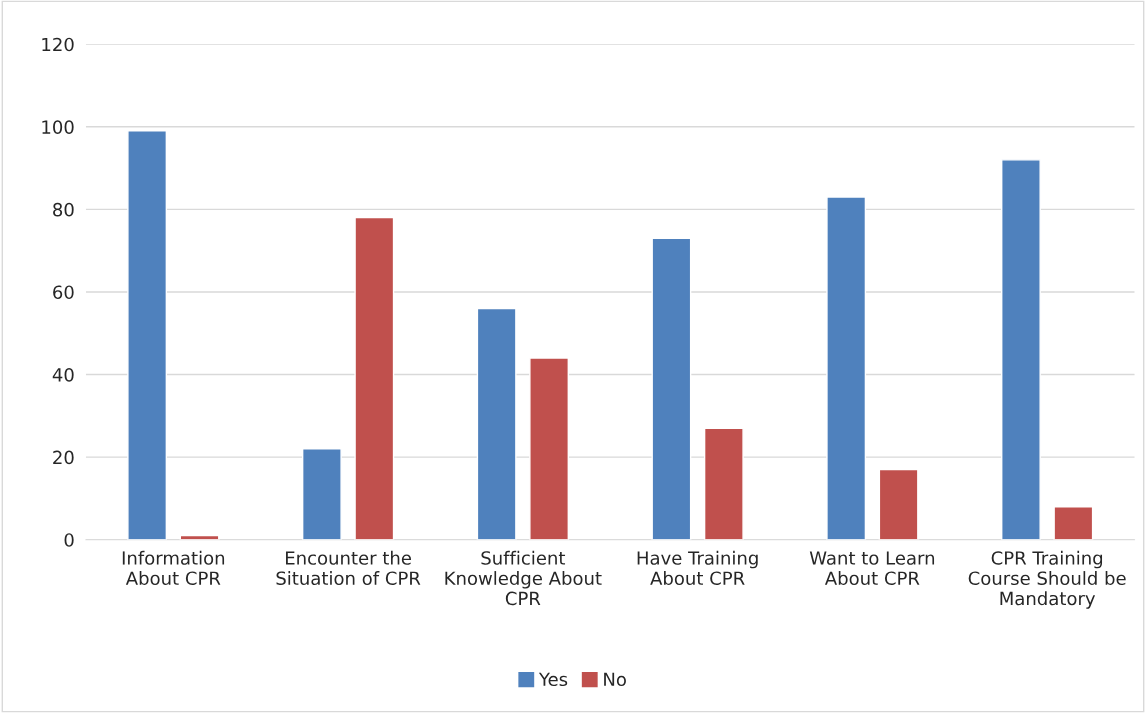 Image resolution: width=1146 pixels, height=713 pixels. I want to click on y-tick-label: 100, so click(58, 127).